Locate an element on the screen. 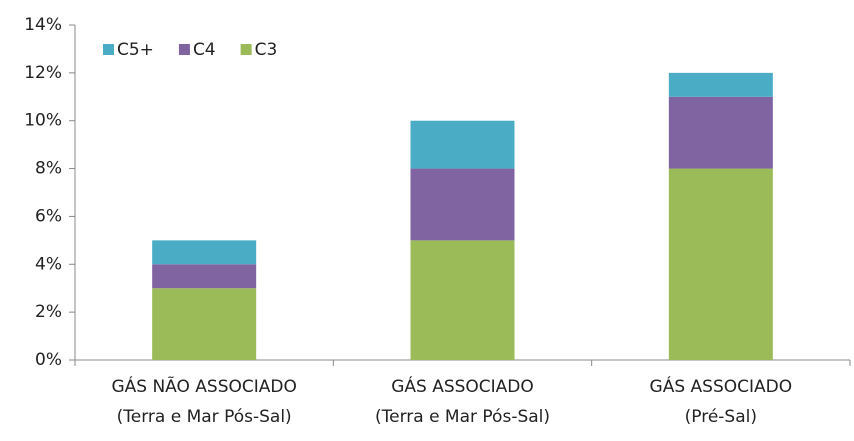  y-tick-label: 10% is located at coordinates (43, 121).